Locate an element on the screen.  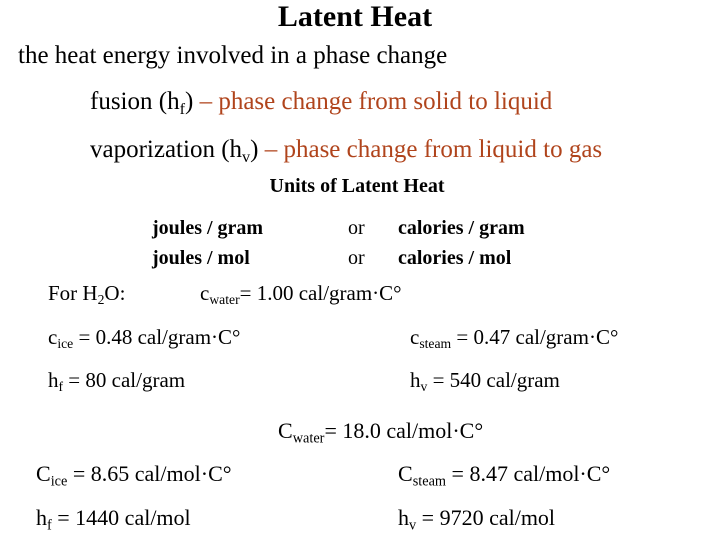
text-part: vaporization (h is located at coordinates (166, 149).